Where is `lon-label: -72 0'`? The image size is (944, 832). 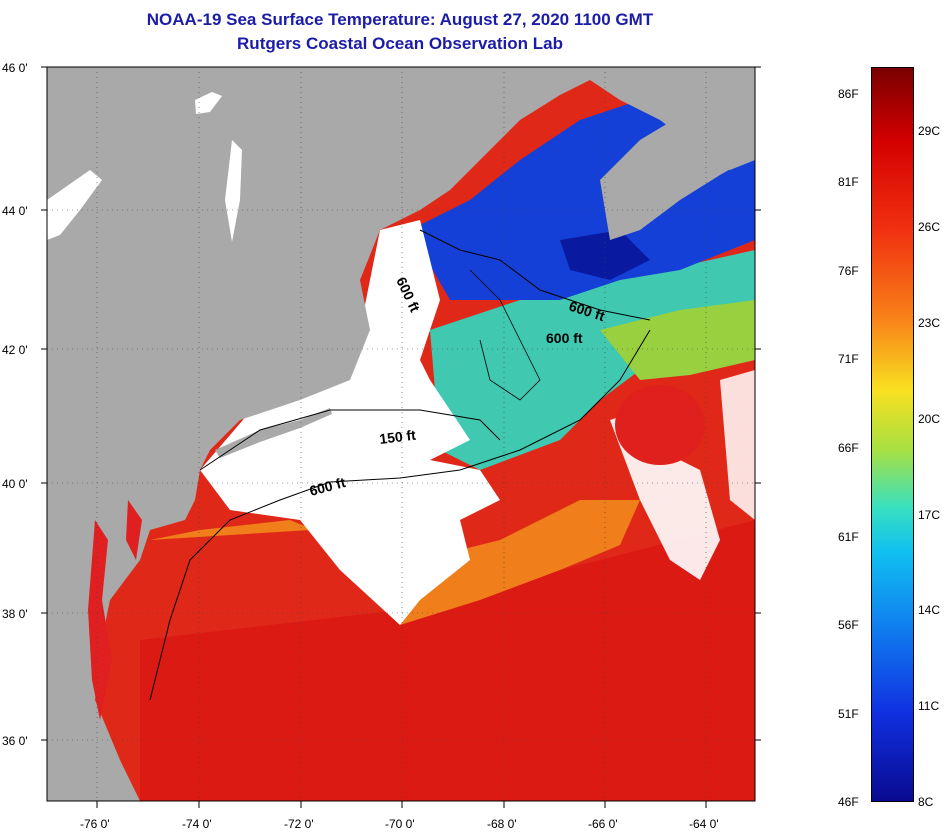 lon-label: -72 0' is located at coordinates (299, 824).